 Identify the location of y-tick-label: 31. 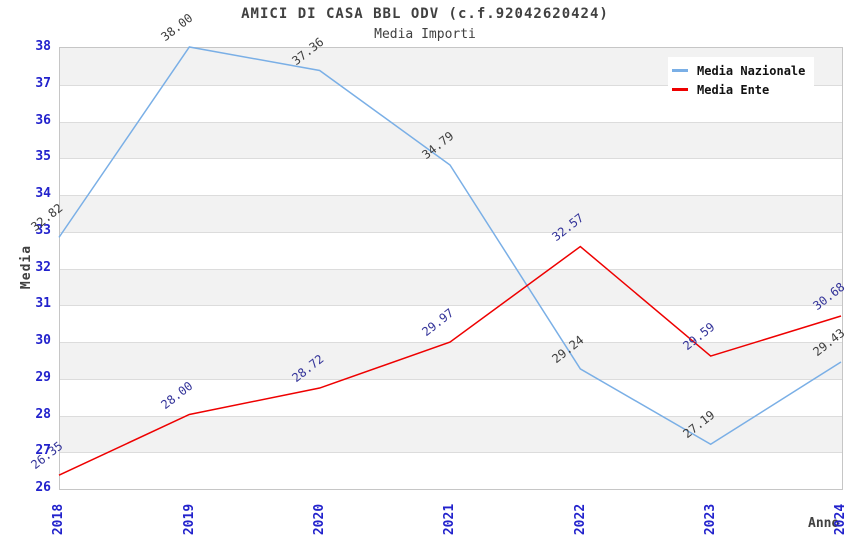
(43, 304).